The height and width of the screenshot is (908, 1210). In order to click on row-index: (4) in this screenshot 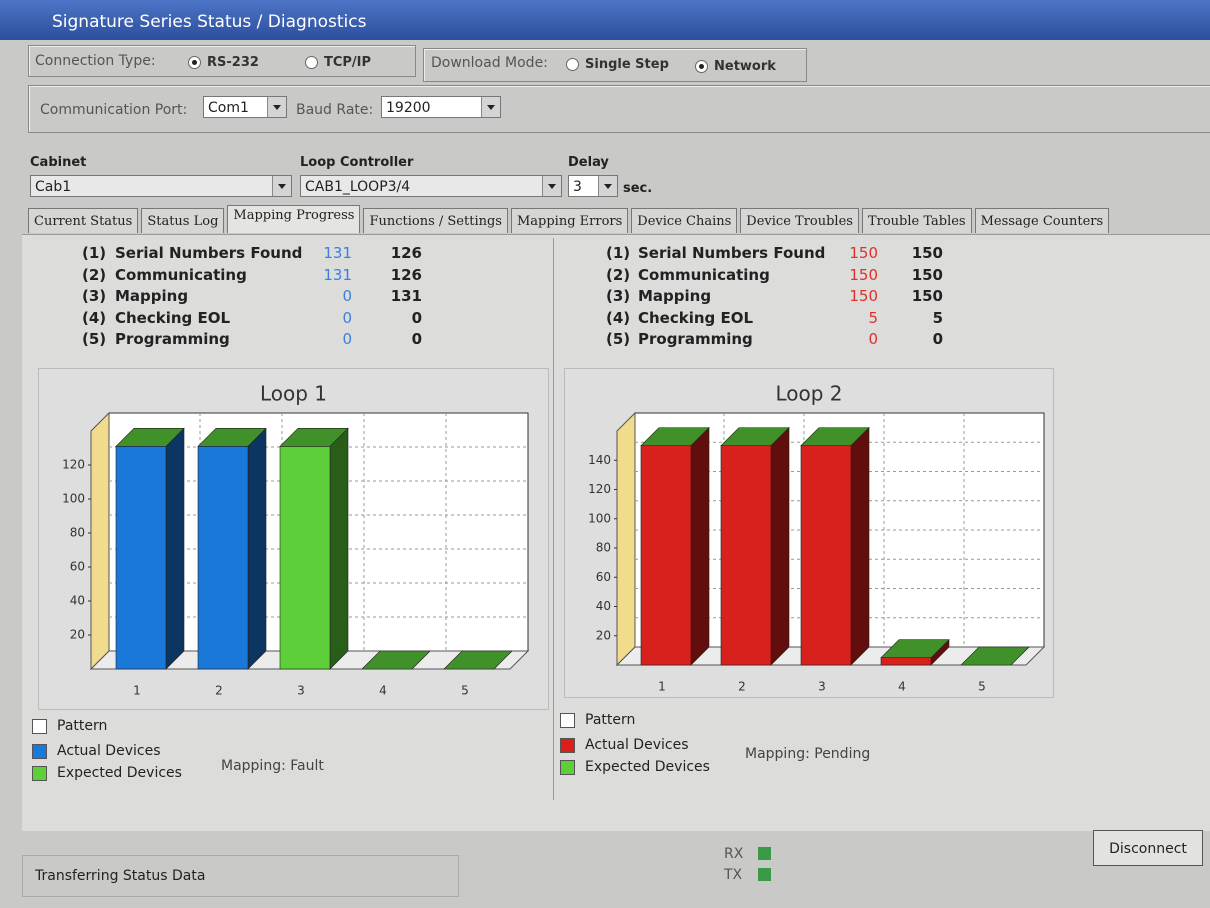, I will do `click(618, 317)`.